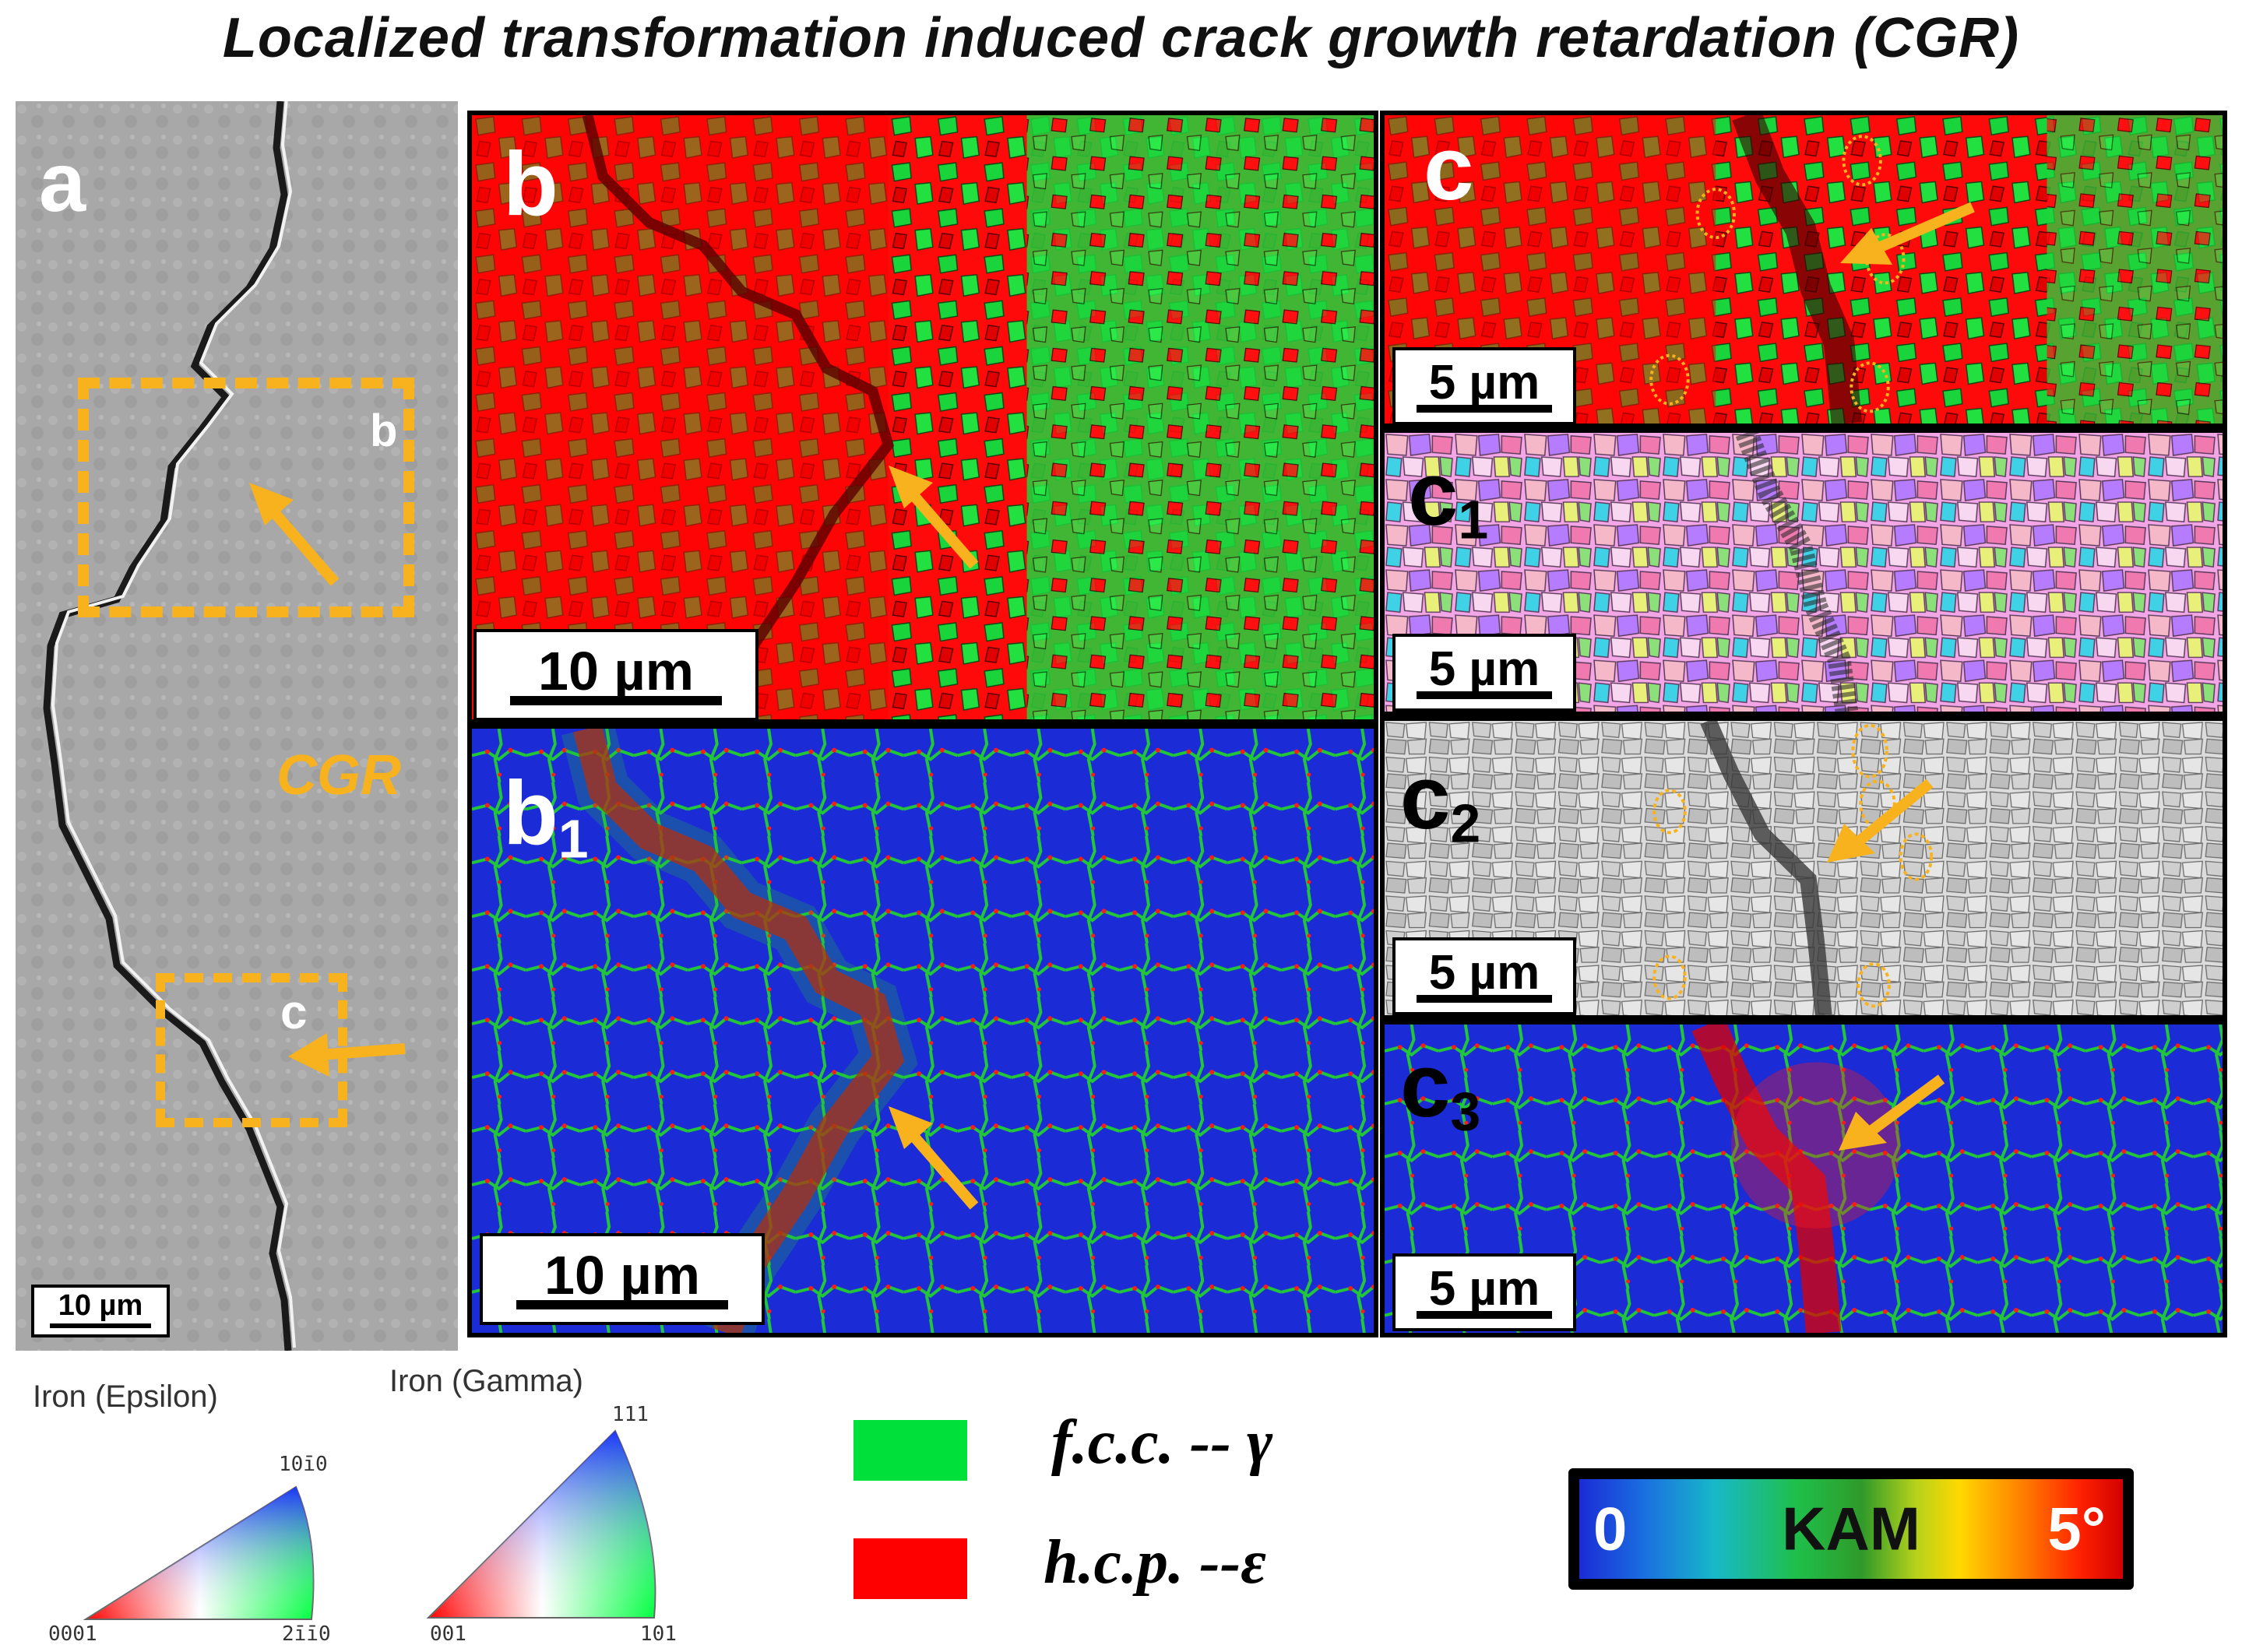 The width and height of the screenshot is (2242, 1652). Describe the element at coordinates (934, 517) in the screenshot. I see `panel-b-arrow` at that location.